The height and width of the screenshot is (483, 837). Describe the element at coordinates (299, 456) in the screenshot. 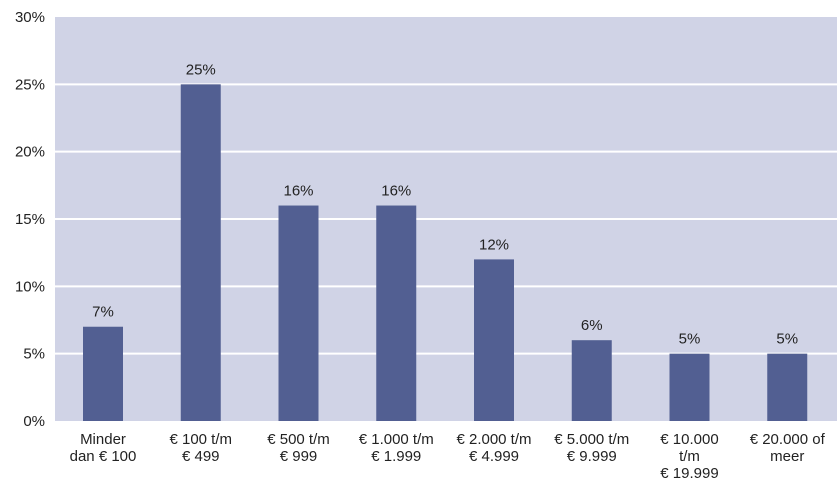

I see `x-category-label: € 999` at that location.